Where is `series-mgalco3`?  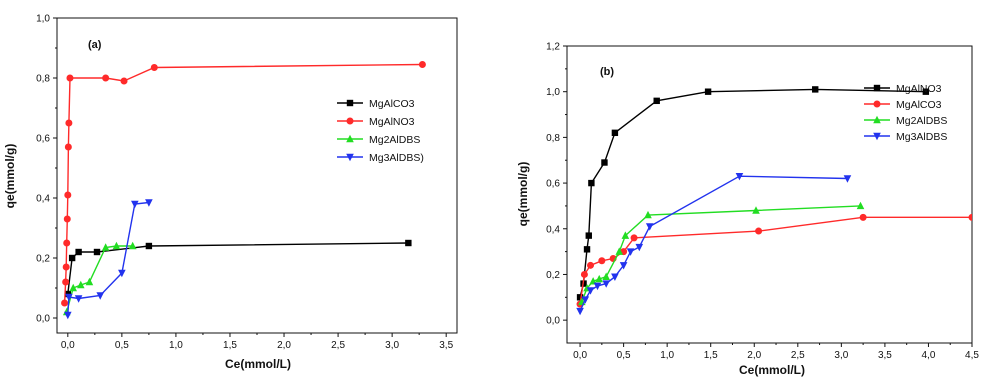
series-mgalco3 is located at coordinates (774, 260).